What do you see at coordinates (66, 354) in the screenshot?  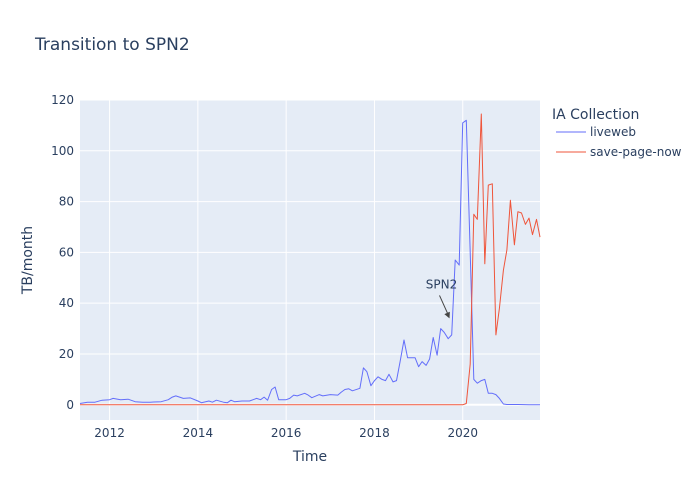 I see `y-tick-label: 20` at bounding box center [66, 354].